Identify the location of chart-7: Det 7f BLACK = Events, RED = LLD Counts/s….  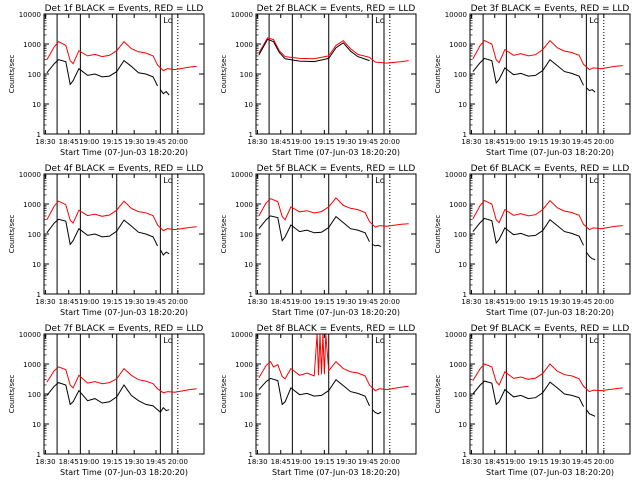
(106, 400).